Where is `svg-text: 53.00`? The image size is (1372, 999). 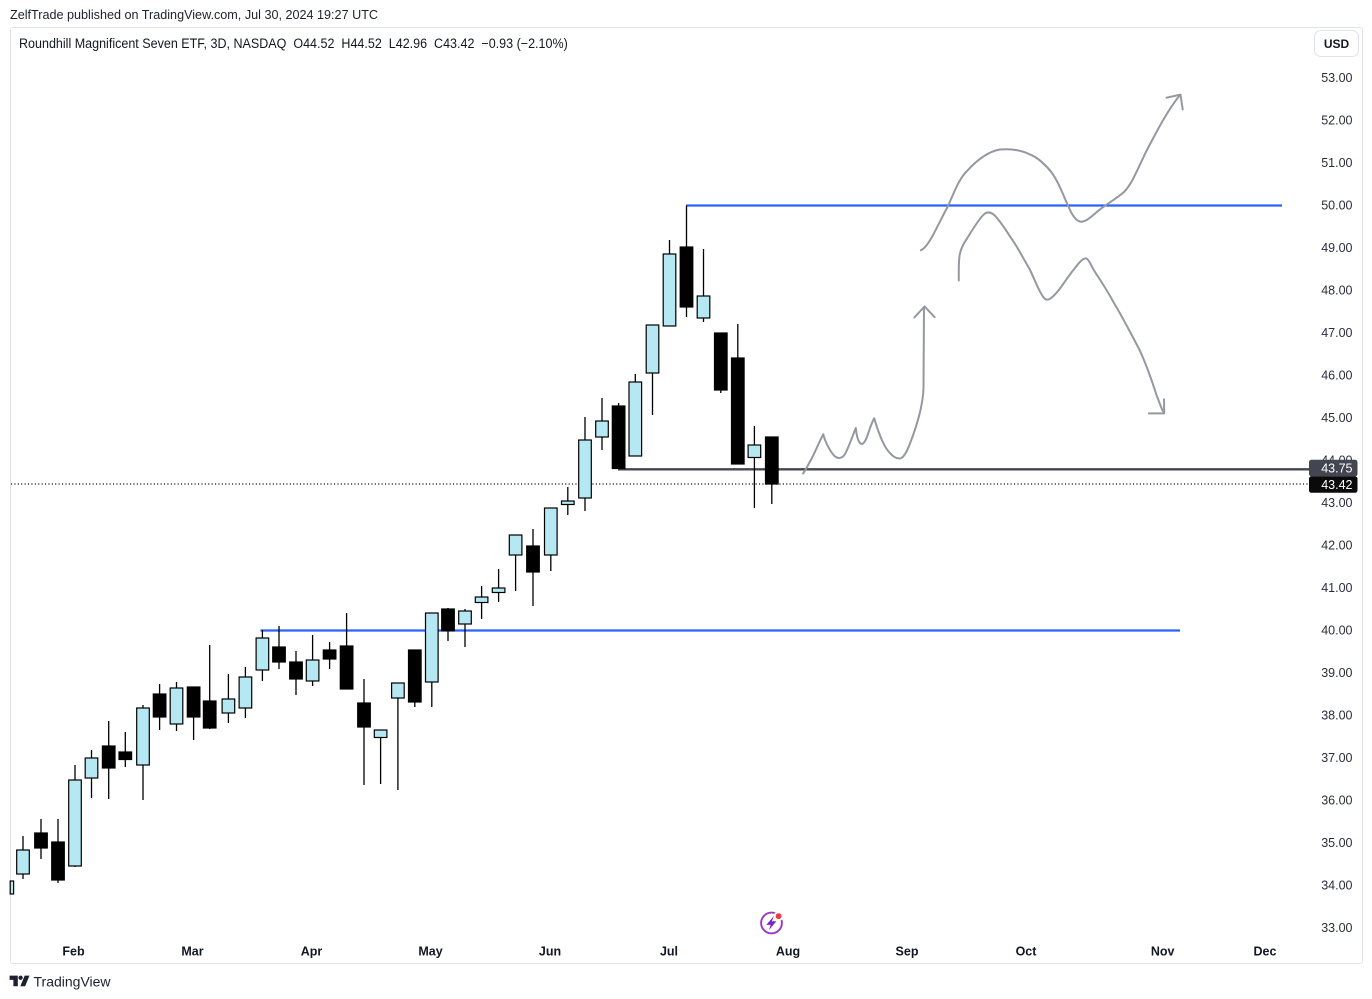 svg-text: 53.00 is located at coordinates (1336, 78).